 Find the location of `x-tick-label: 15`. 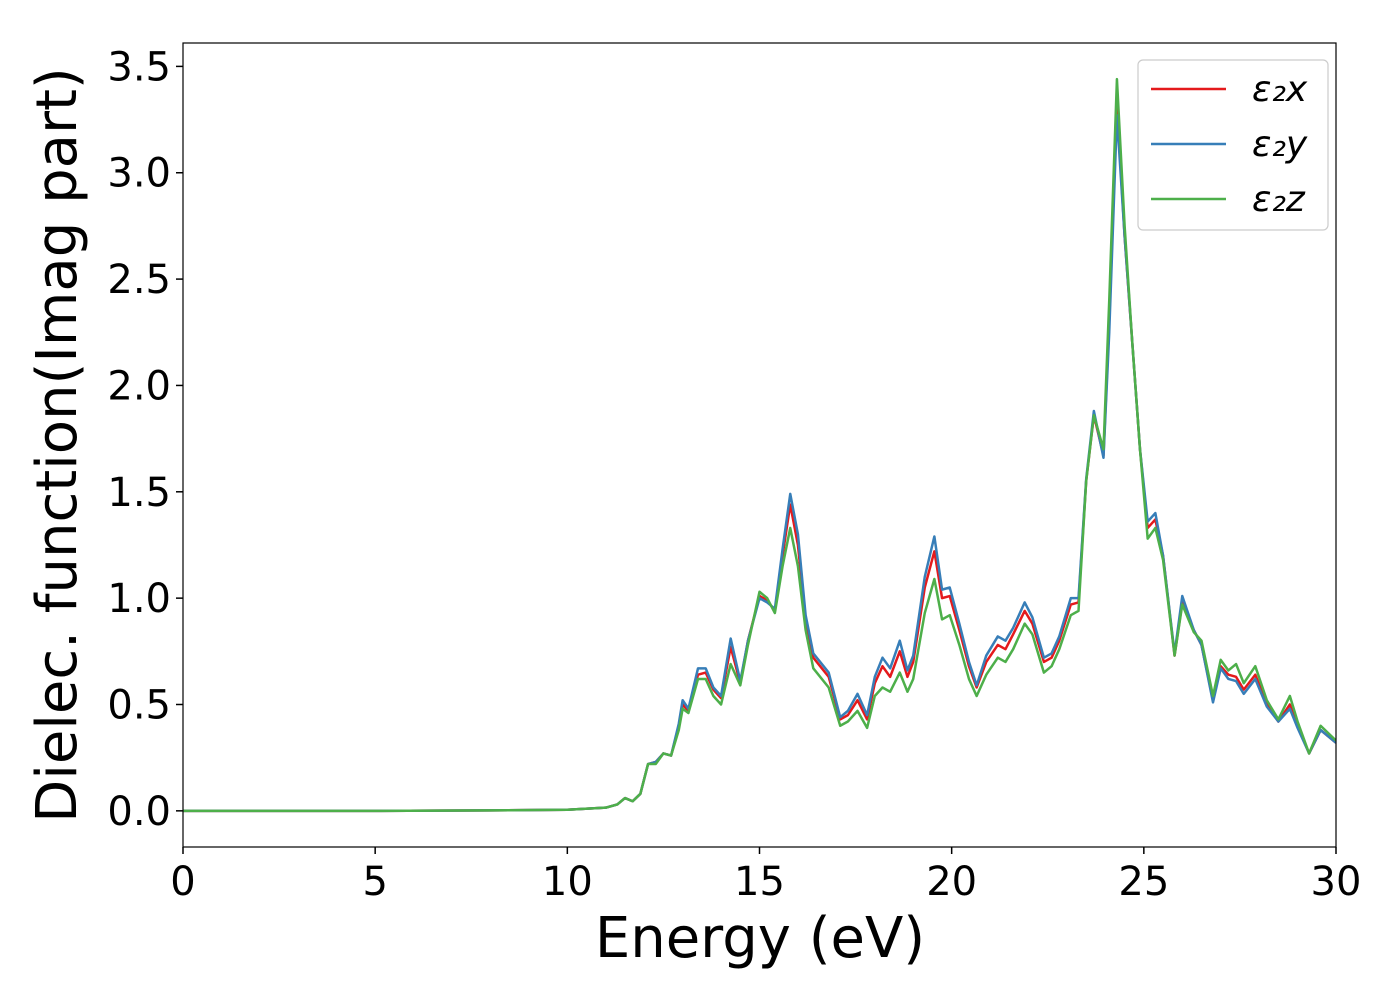

x-tick-label: 15 is located at coordinates (759, 882).